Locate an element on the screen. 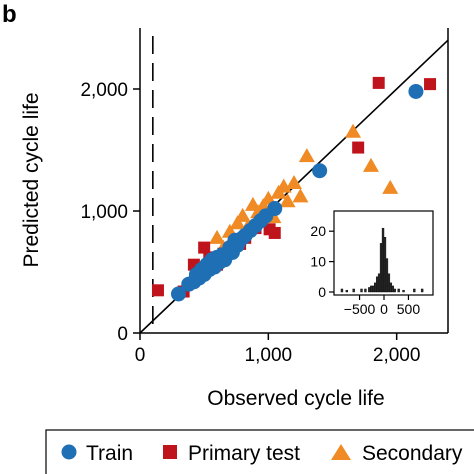 The width and height of the screenshot is (474, 474). legend-primary-marker is located at coordinates (170, 452).